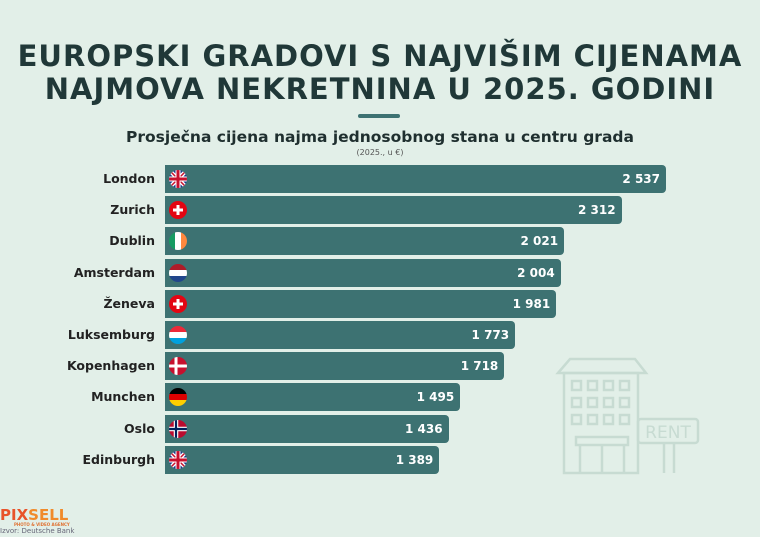  I want to click on value-label: 1 495, so click(435, 397).